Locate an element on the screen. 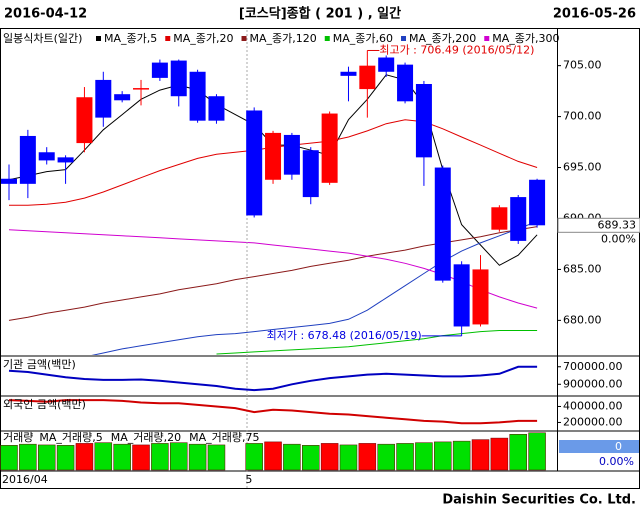 This screenshot has height=512, width=640. current-box is located at coordinates (599, 446).